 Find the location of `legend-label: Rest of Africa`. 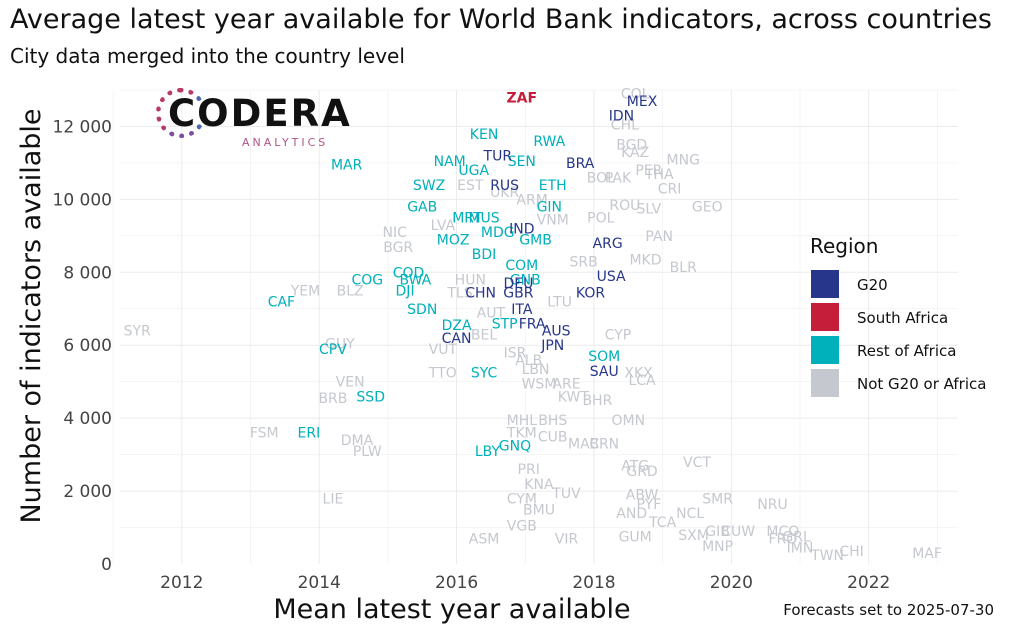

legend-label: Rest of Africa is located at coordinates (906, 351).